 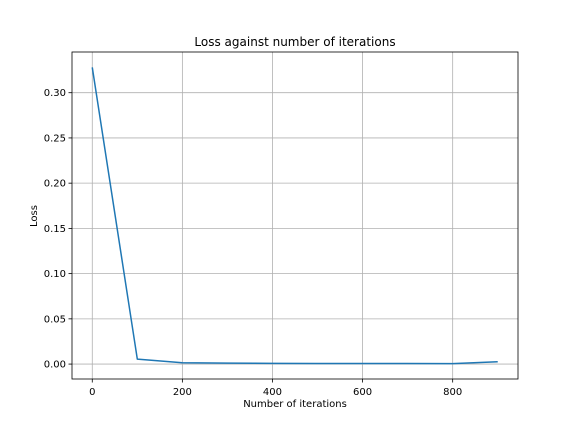 What do you see at coordinates (55, 319) in the screenshot?
I see `y-tick-label: 0.05` at bounding box center [55, 319].